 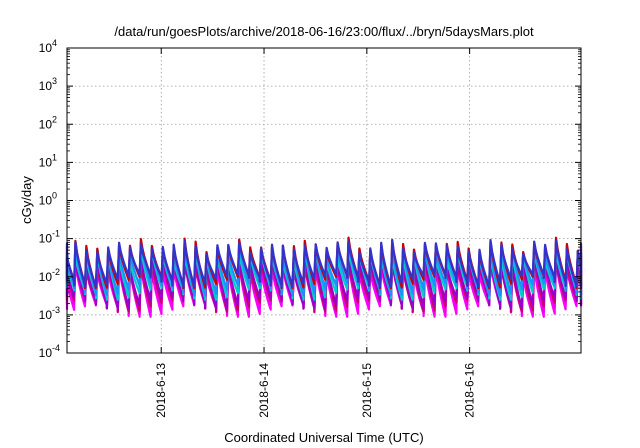 I want to click on y-tick-label: 10¹, so click(x=48, y=160).